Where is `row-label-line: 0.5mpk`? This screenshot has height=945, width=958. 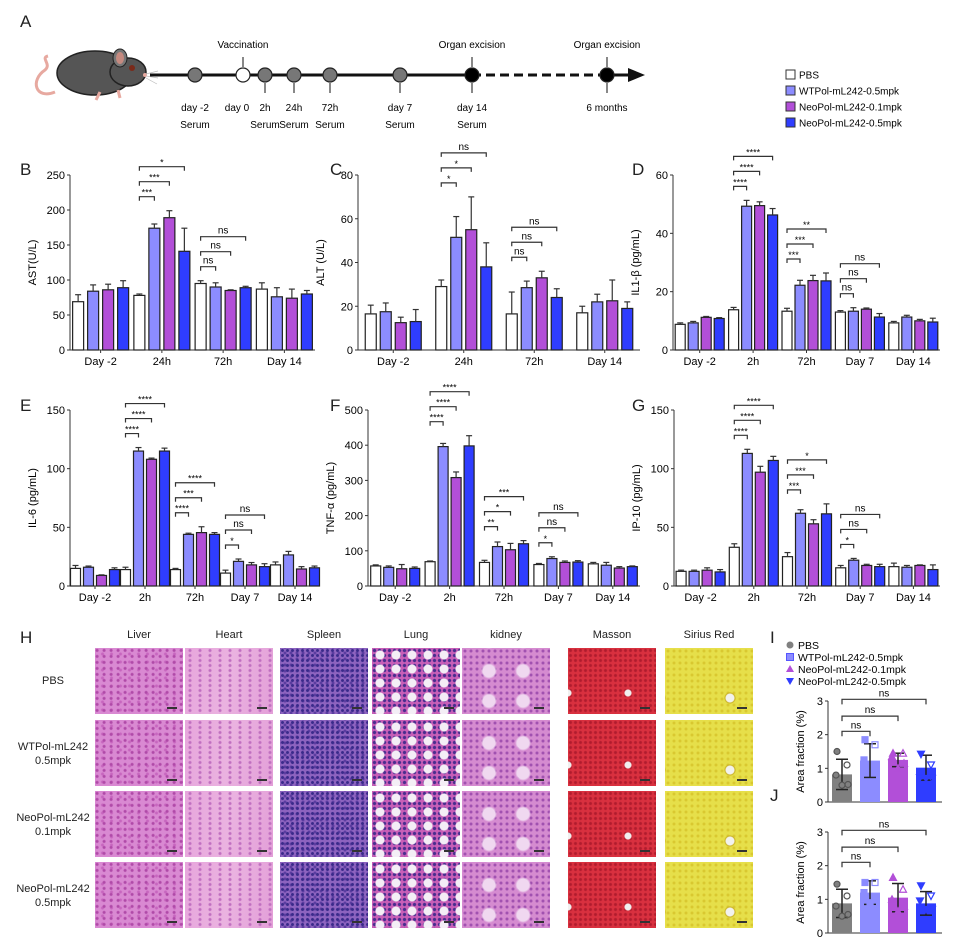
row-label-line: 0.5mpk is located at coordinates (53, 761).